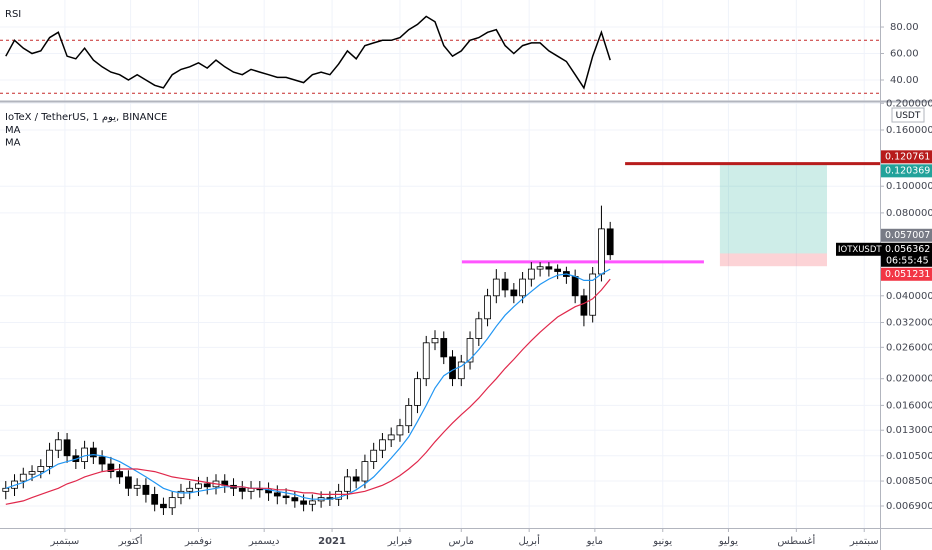 The width and height of the screenshot is (932, 550). What do you see at coordinates (907, 249) in the screenshot?
I see `price-tag-label: 0.056362` at bounding box center [907, 249].